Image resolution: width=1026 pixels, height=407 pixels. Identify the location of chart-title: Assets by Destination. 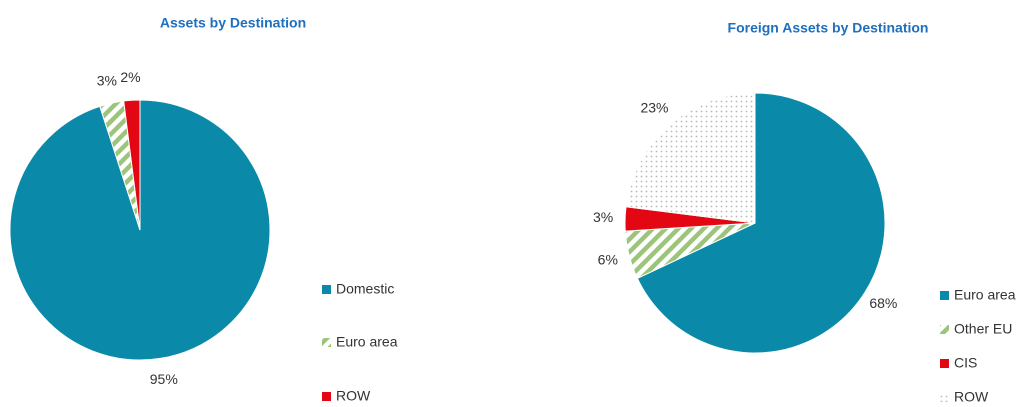
(233, 23).